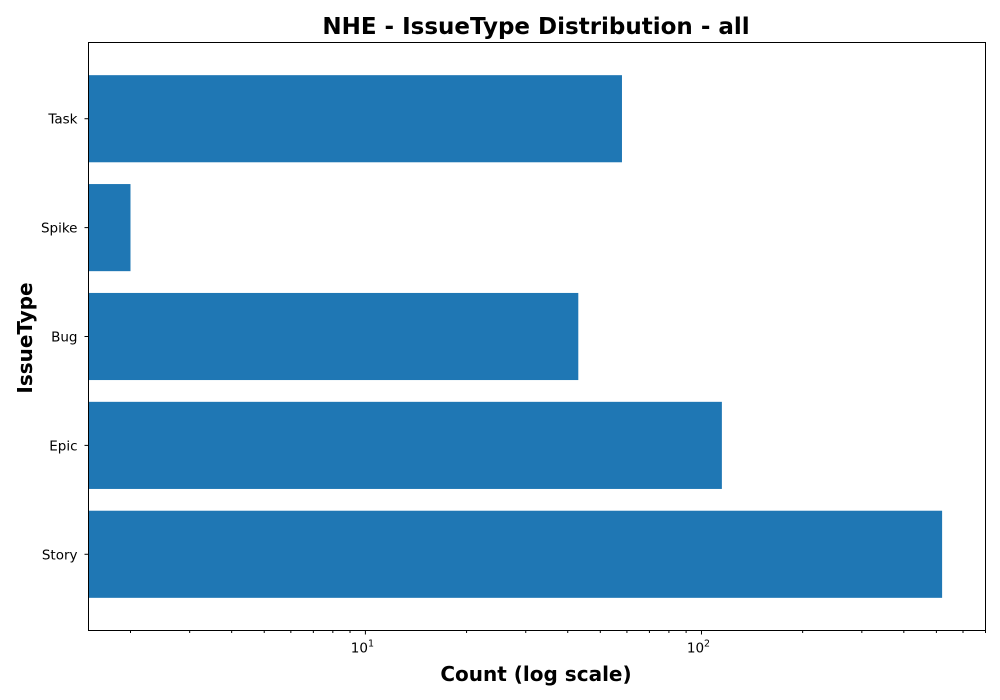 This screenshot has height=700, width=1000. Describe the element at coordinates (516, 554) in the screenshot. I see `bar-story` at that location.